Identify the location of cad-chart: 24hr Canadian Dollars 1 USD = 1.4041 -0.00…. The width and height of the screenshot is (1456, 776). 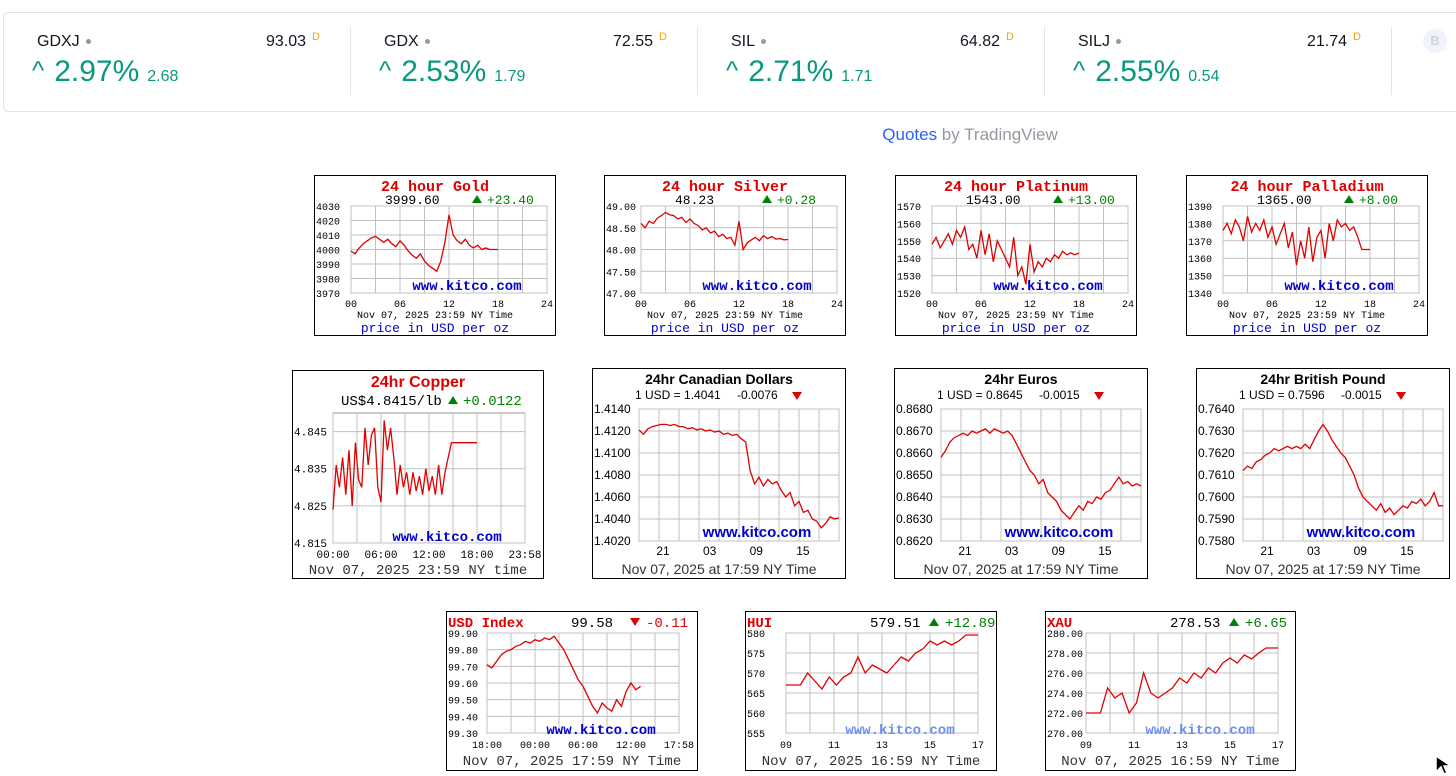
(719, 473).